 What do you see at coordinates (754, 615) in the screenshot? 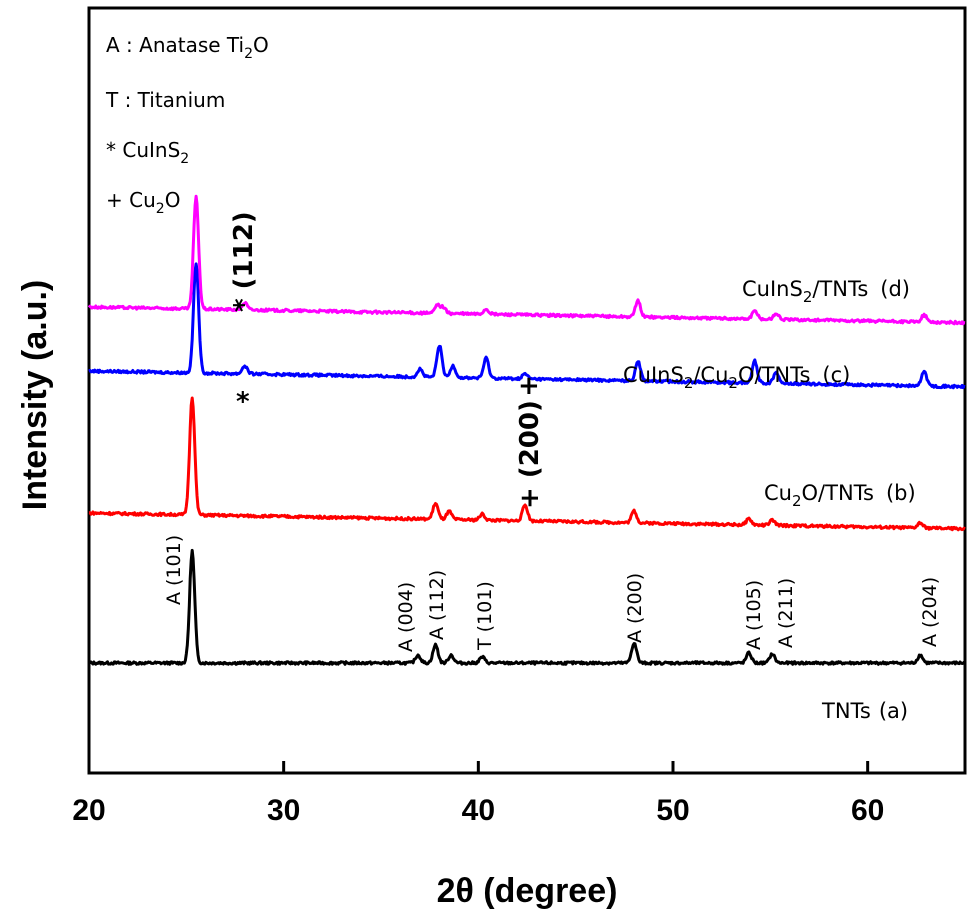
I see `peak-label-a105: A (105)` at bounding box center [754, 615].